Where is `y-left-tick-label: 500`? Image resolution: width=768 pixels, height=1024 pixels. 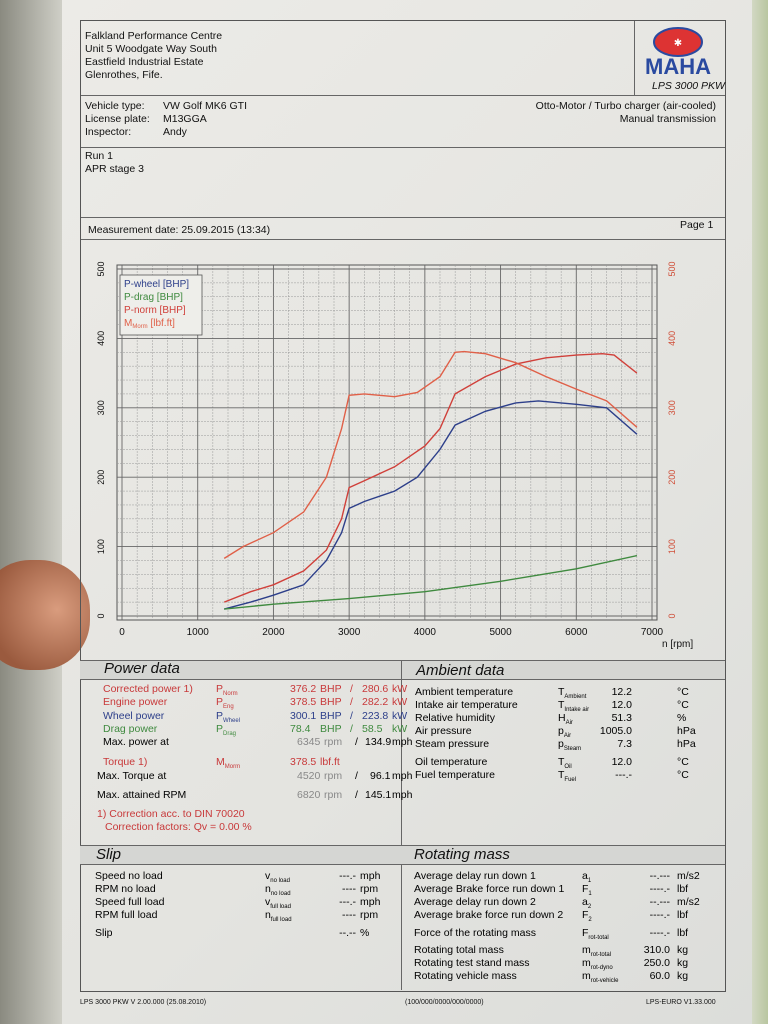 y-left-tick-label: 500 is located at coordinates (101, 268).